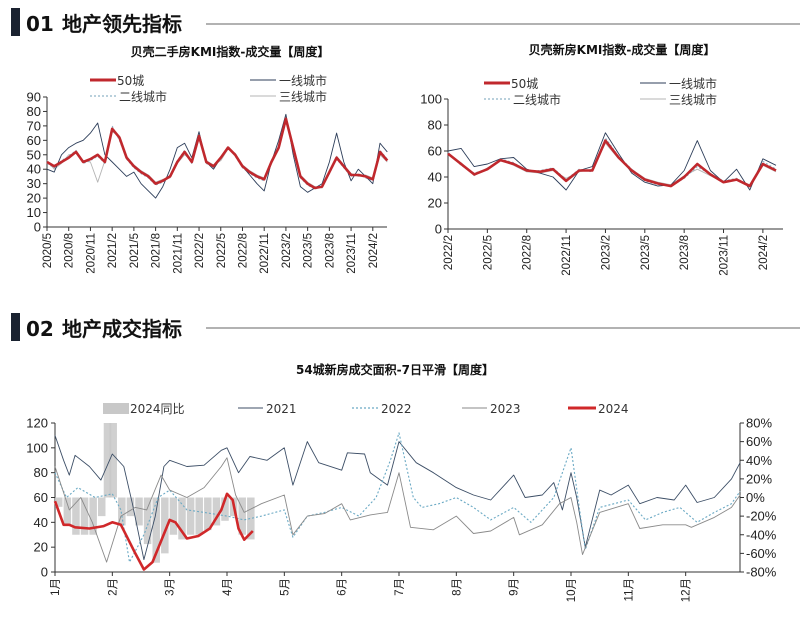 The width and height of the screenshot is (800, 623). I want to click on legend-label: 2023, so click(505, 409).